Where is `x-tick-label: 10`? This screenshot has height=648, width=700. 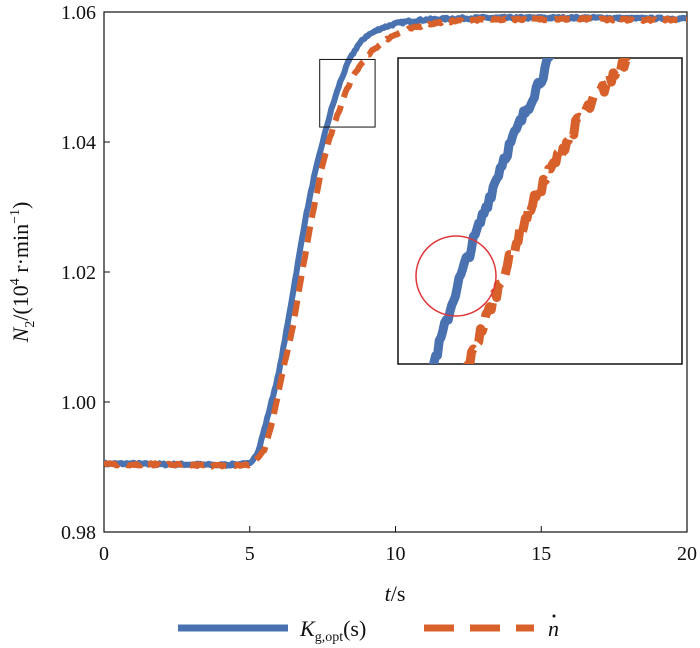 x-tick-label: 10 is located at coordinates (396, 554).